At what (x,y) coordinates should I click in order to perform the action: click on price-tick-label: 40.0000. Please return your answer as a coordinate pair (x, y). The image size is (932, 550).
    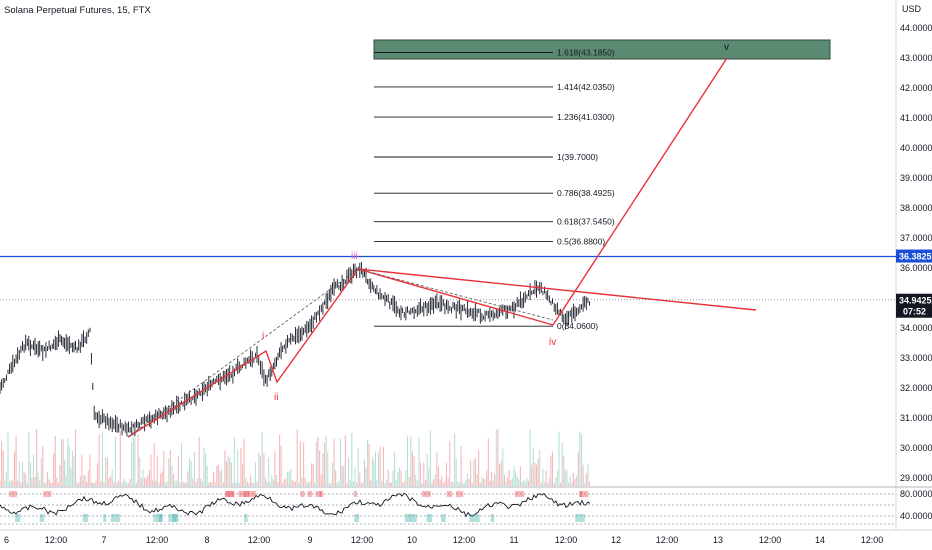
    Looking at the image, I should click on (916, 148).